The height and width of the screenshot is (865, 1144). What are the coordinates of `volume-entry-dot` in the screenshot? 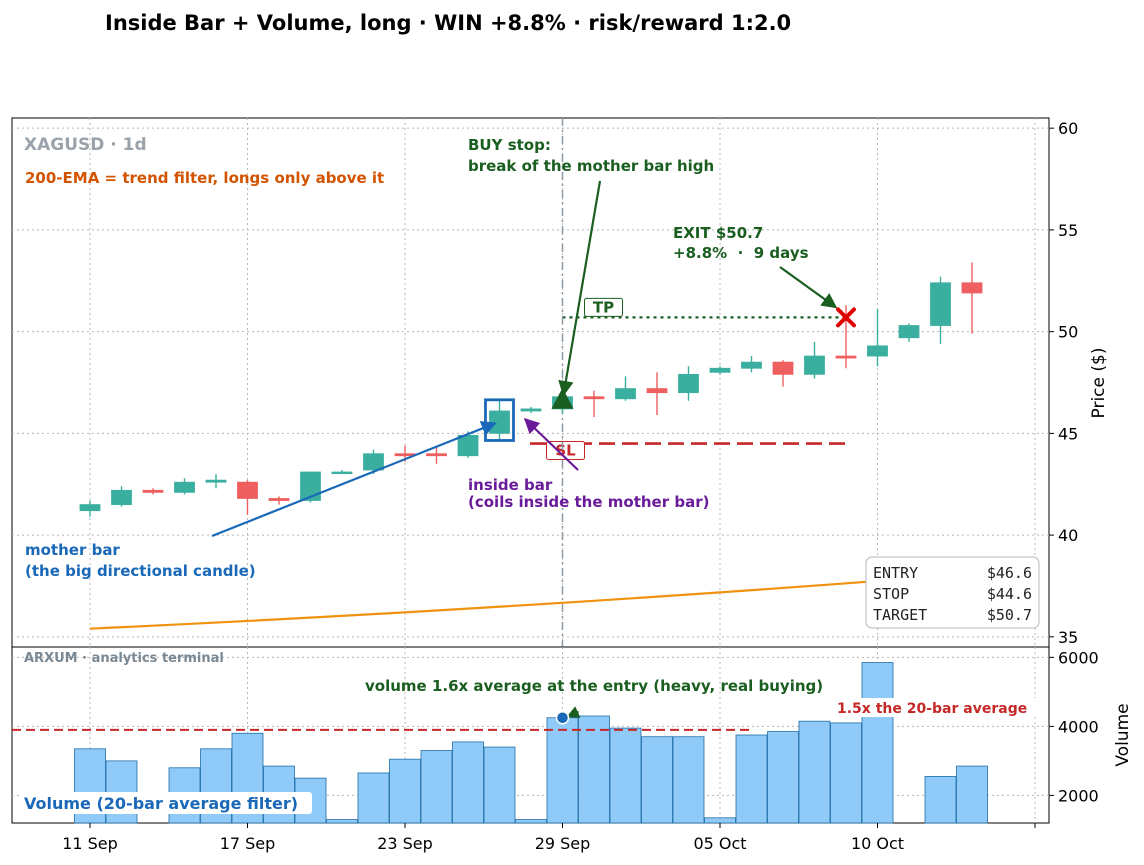 It's located at (562, 717).